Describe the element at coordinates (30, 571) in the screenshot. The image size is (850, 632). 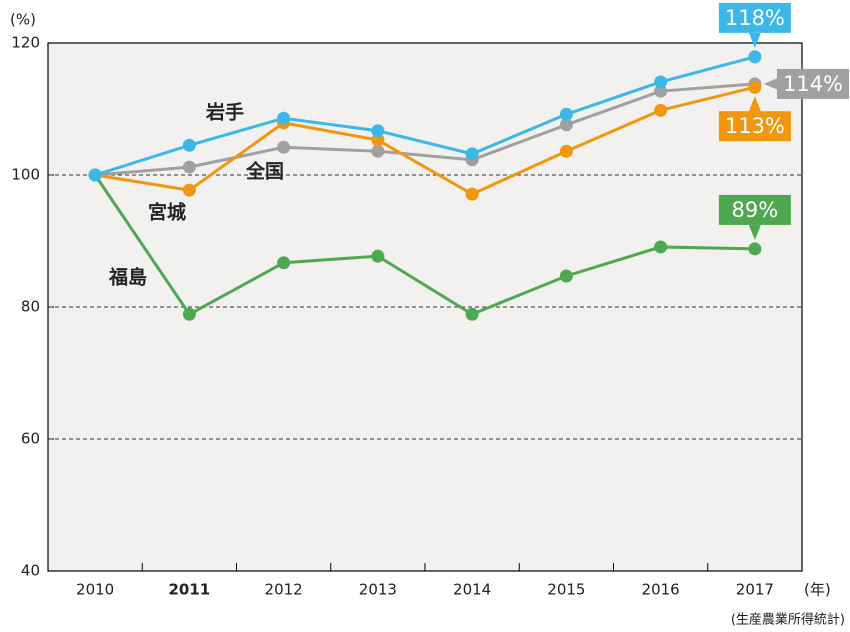
I see `y-tick-label: 40` at that location.